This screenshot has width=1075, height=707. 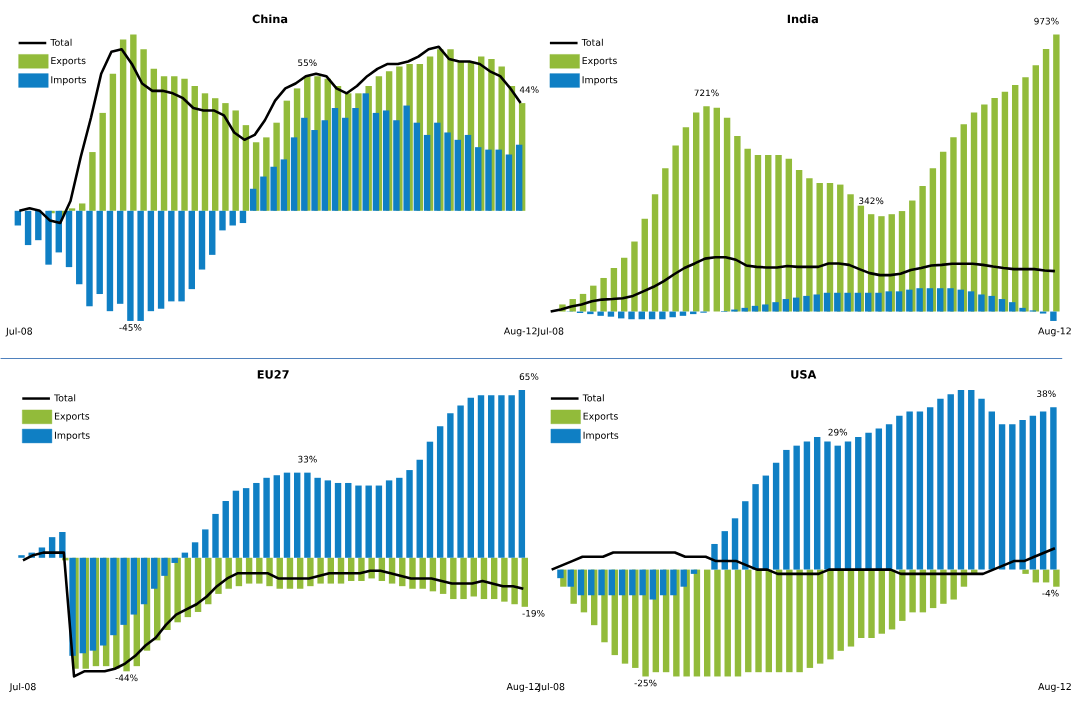 What do you see at coordinates (838, 432) in the screenshot?
I see `data-label: 29%` at bounding box center [838, 432].